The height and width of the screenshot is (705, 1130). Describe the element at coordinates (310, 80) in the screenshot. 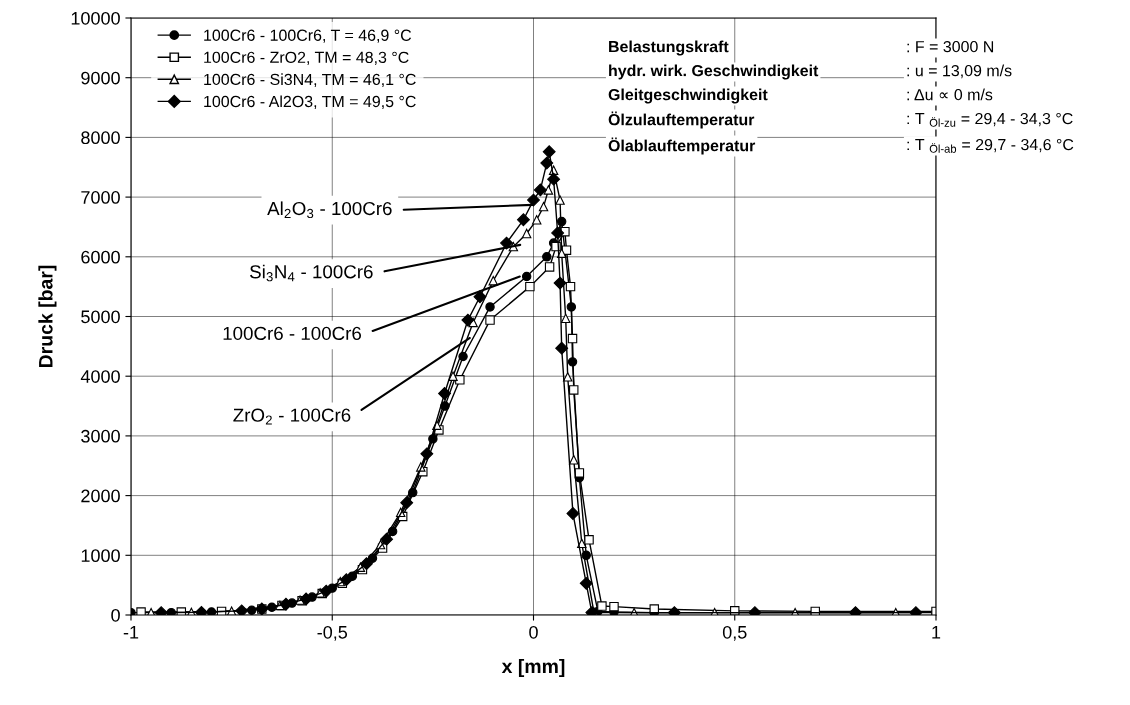

I see `legend-label: 100Cr6 - Si3N4, TM = 46,1 °C` at that location.